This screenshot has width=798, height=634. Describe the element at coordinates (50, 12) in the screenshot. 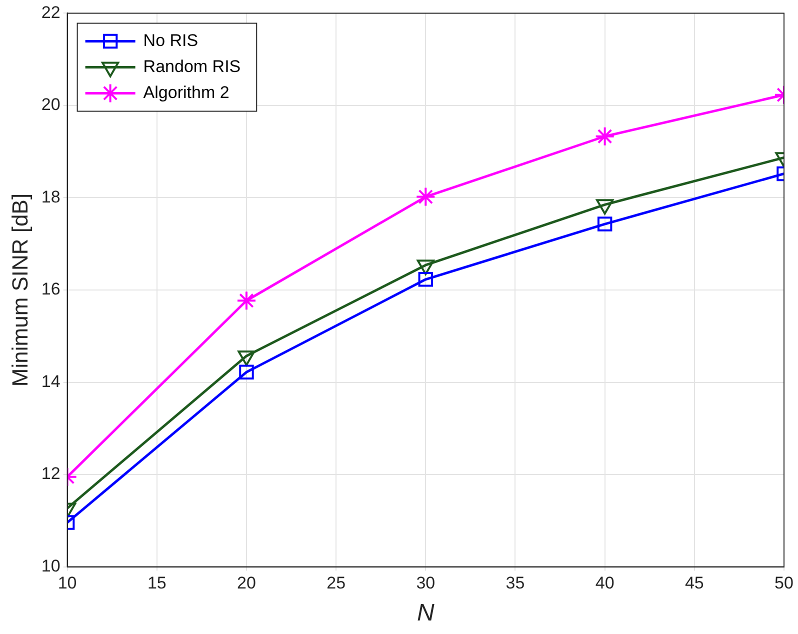

I see `y-tick-label: 22` at that location.